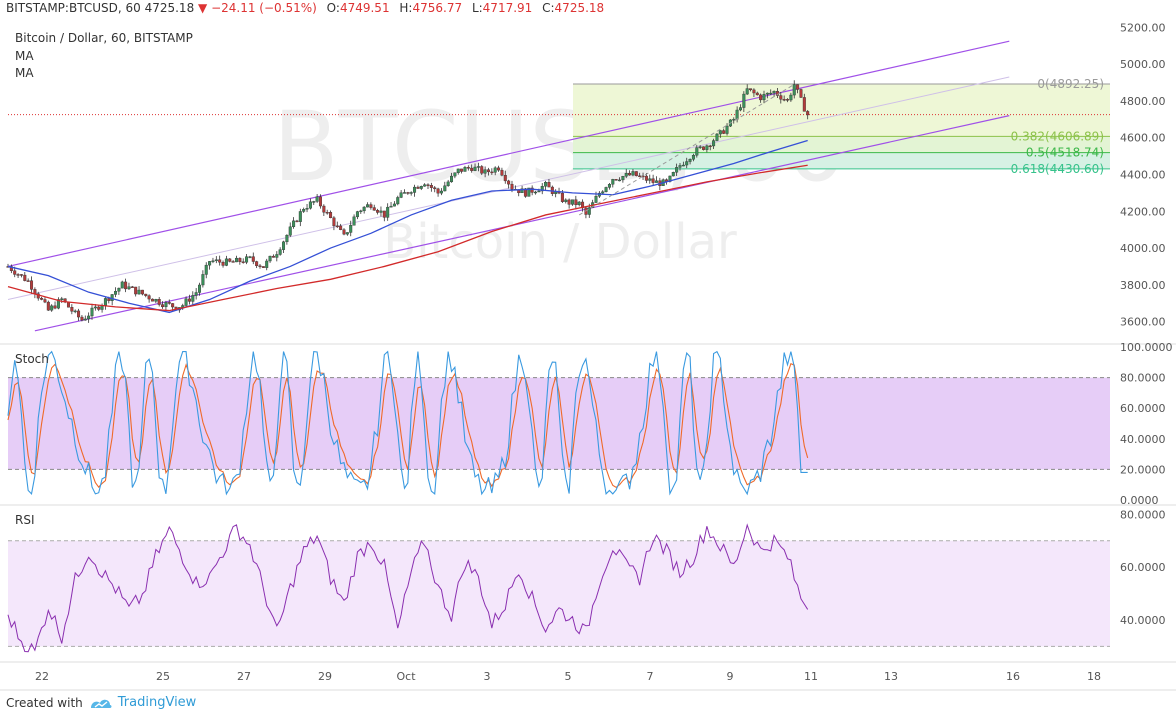  What do you see at coordinates (157, 702) in the screenshot?
I see `tradingview-brand: TradingView` at bounding box center [157, 702].